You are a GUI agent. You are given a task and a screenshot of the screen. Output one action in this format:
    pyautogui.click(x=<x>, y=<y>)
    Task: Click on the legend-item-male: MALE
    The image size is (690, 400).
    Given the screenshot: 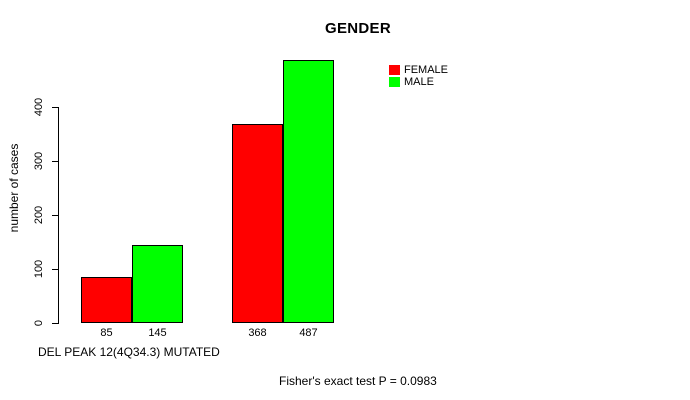 What is the action you would take?
    pyautogui.click(x=418, y=82)
    